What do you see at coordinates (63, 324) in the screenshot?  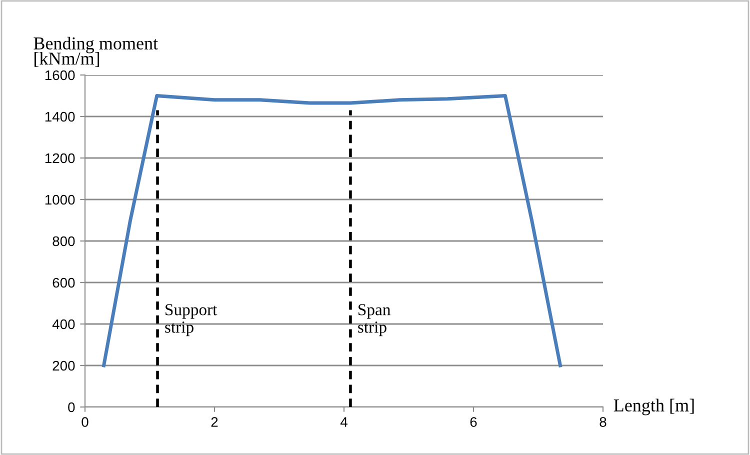 I see `y-tick-label: 400` at bounding box center [63, 324].